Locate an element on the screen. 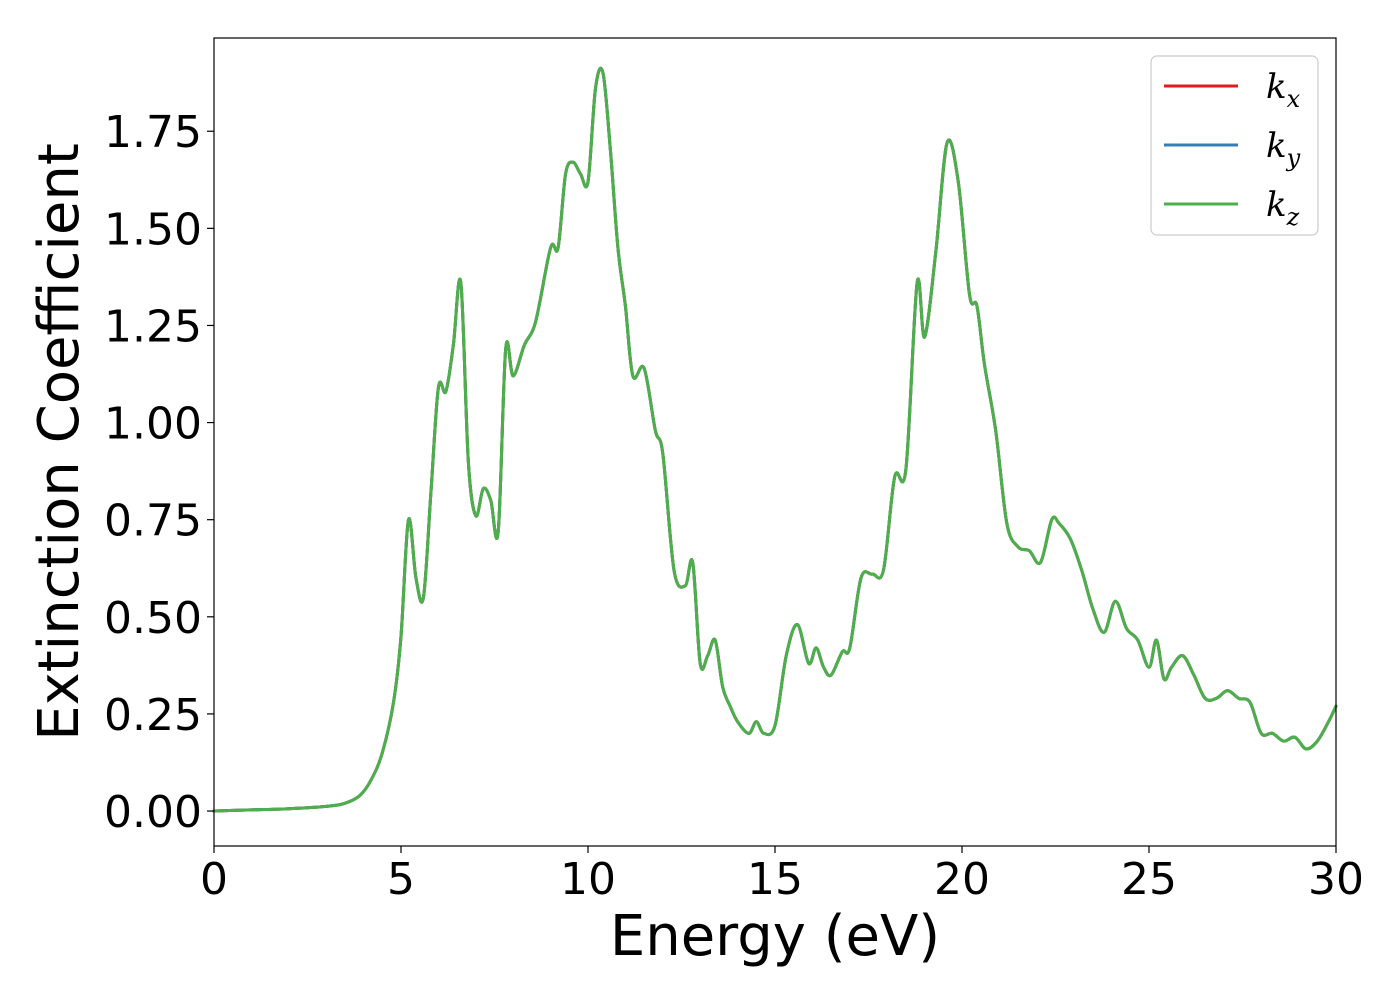  y-tick-label: 0.00 is located at coordinates (153, 812).